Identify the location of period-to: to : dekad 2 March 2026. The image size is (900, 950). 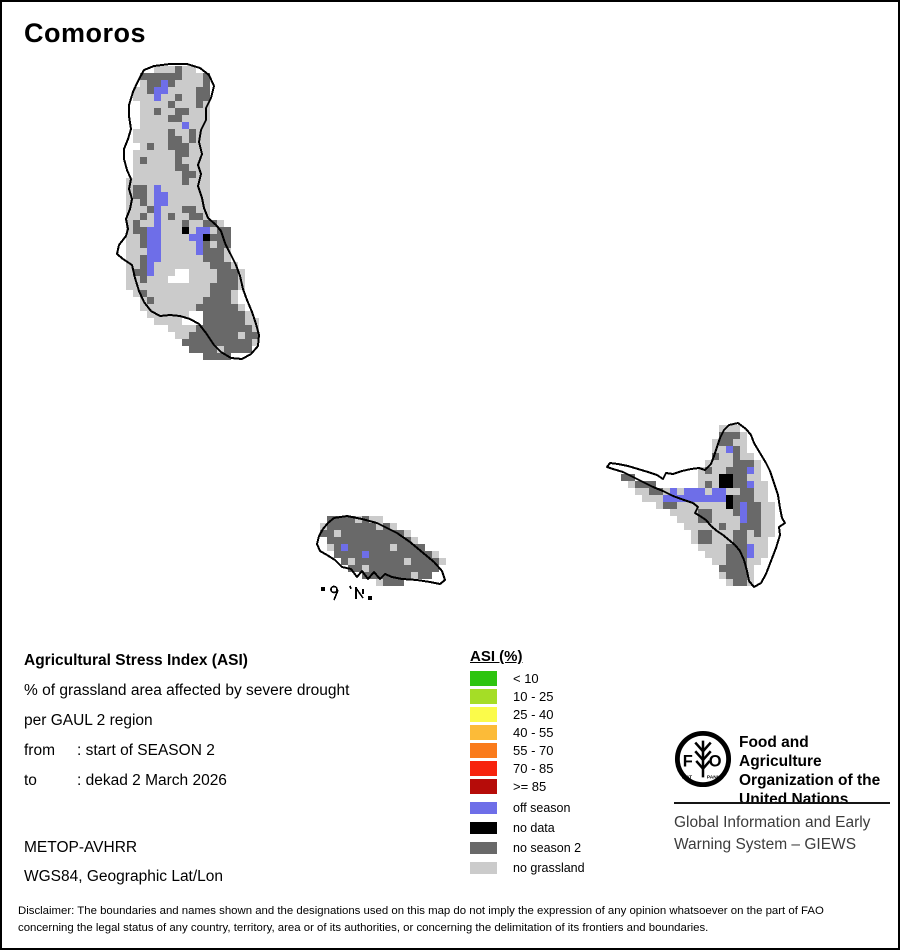
(186, 787).